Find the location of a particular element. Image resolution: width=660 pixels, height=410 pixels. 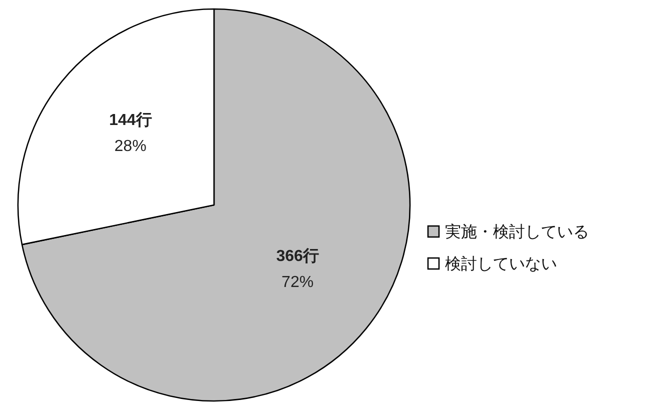

legend-label: 検討していない is located at coordinates (501, 264).